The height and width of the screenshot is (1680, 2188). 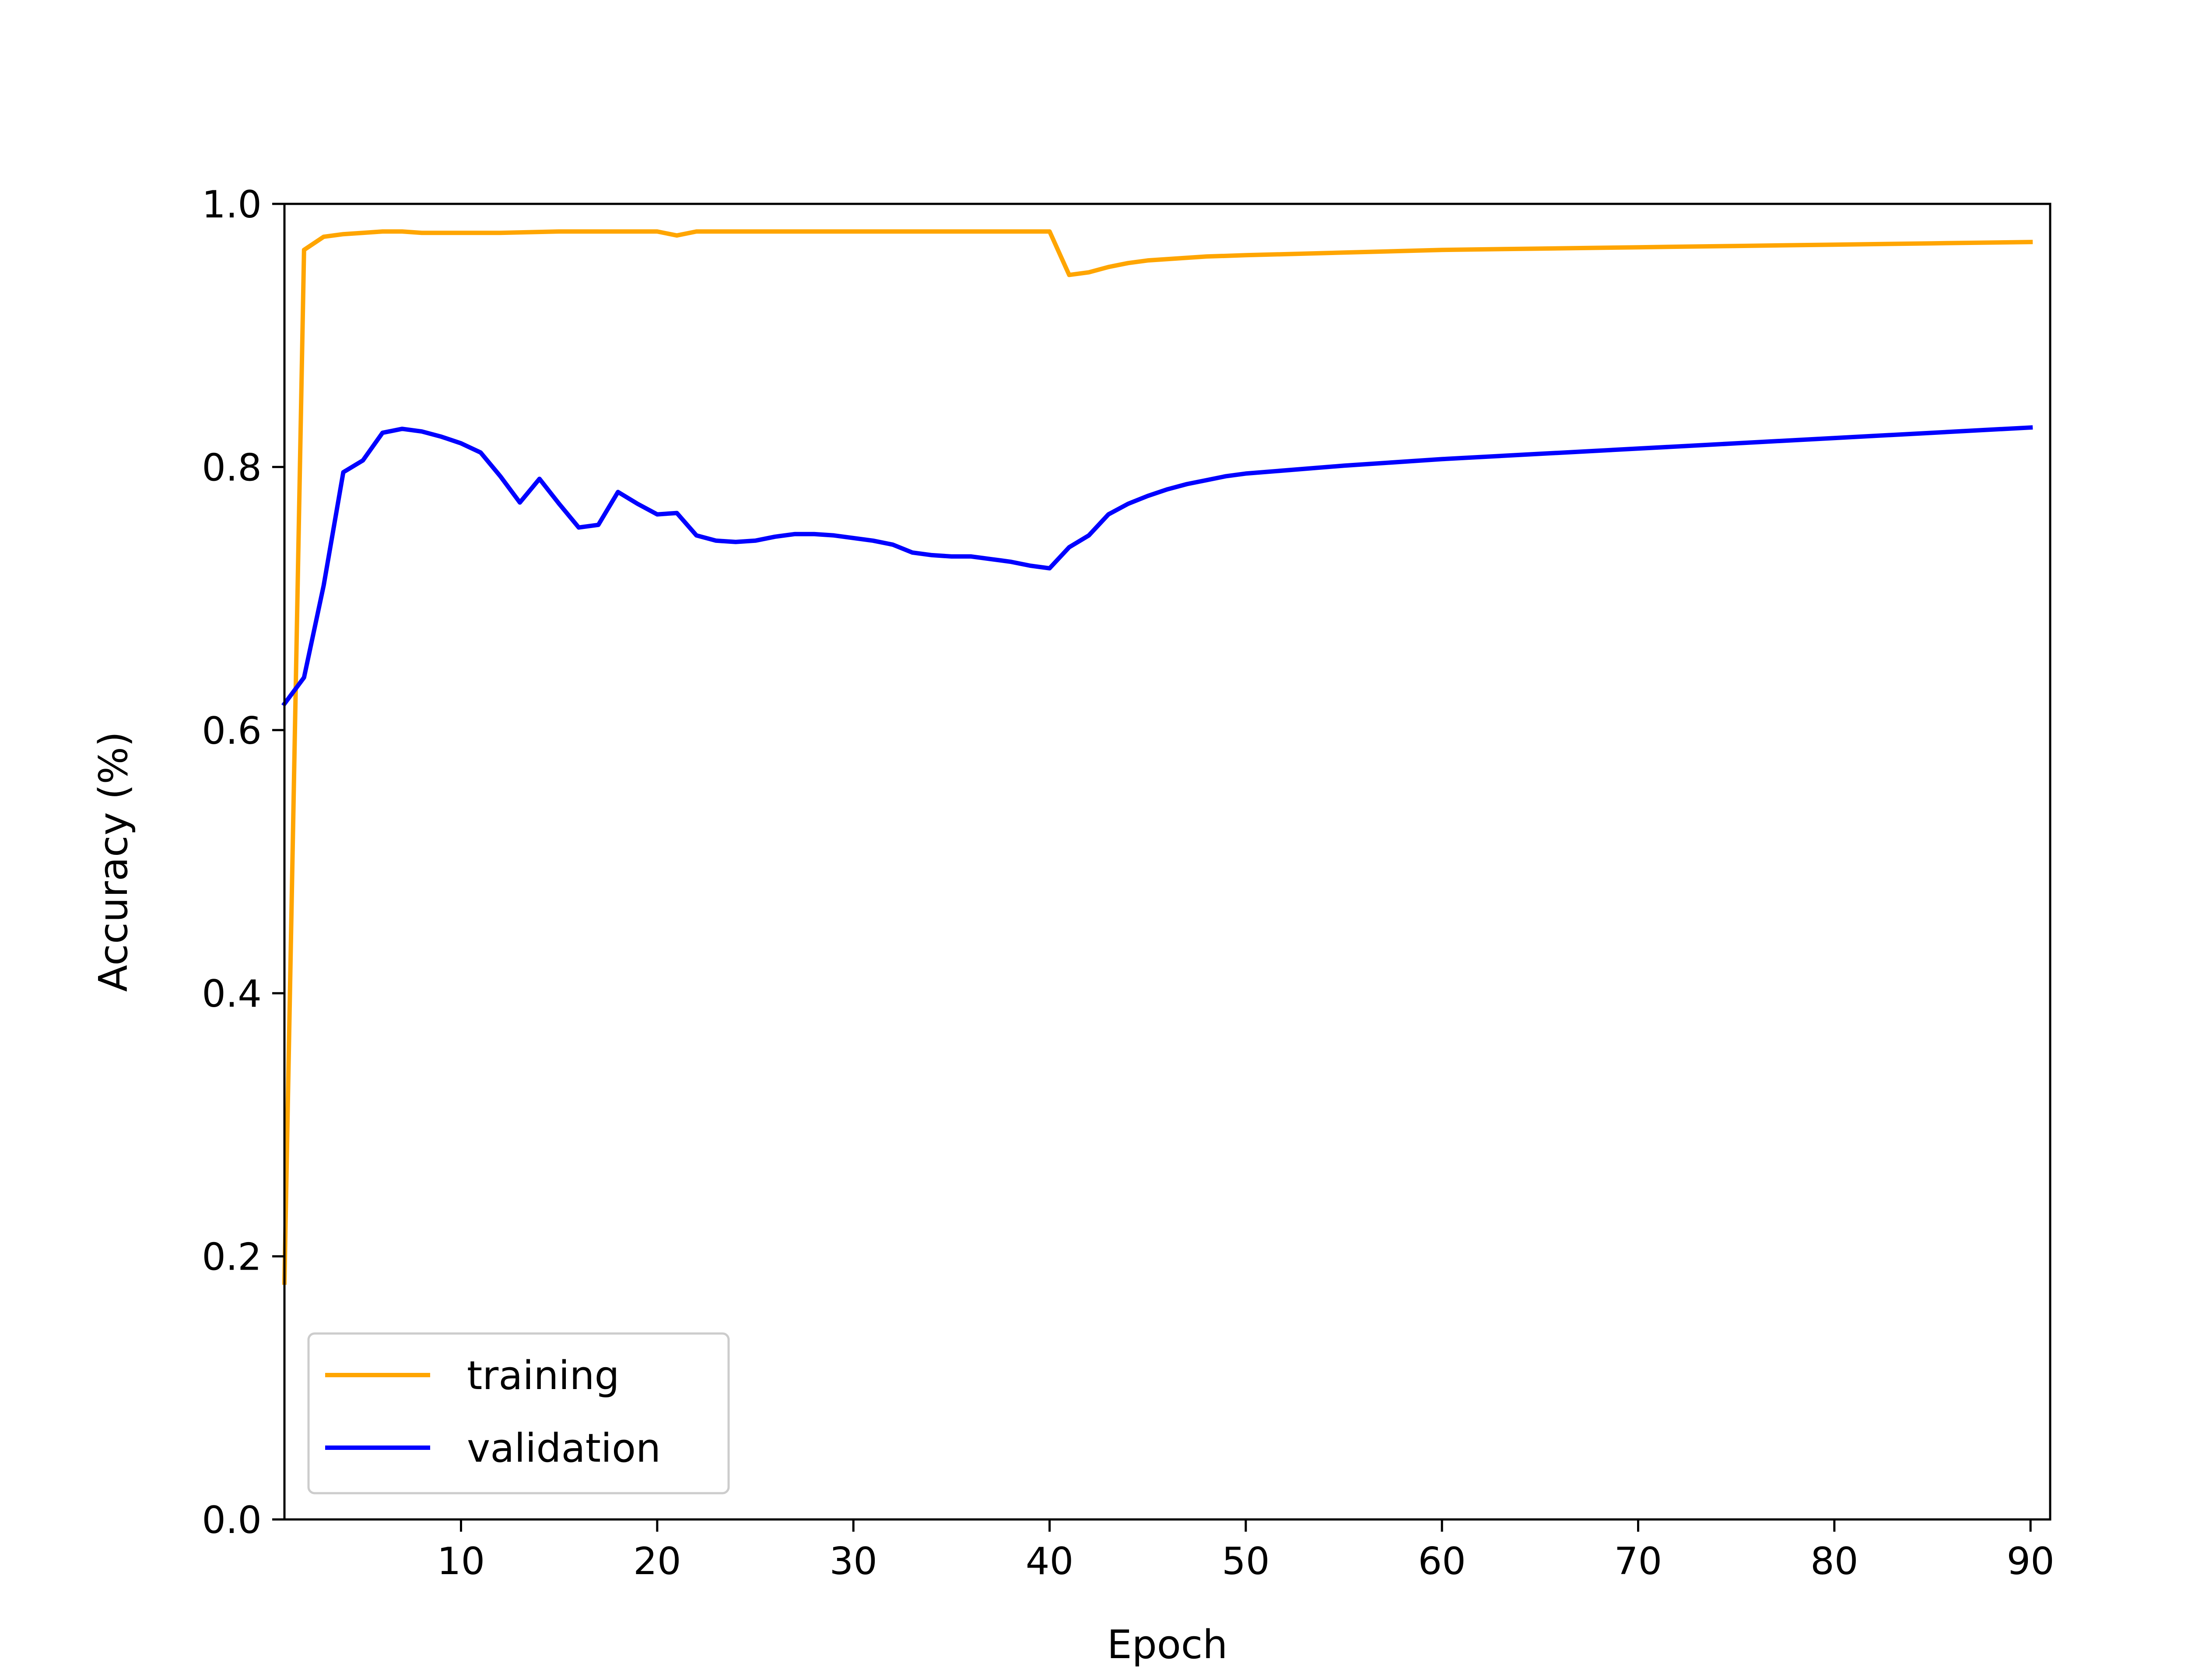 What do you see at coordinates (232, 731) in the screenshot?
I see `y-tick-label: 0.6` at bounding box center [232, 731].